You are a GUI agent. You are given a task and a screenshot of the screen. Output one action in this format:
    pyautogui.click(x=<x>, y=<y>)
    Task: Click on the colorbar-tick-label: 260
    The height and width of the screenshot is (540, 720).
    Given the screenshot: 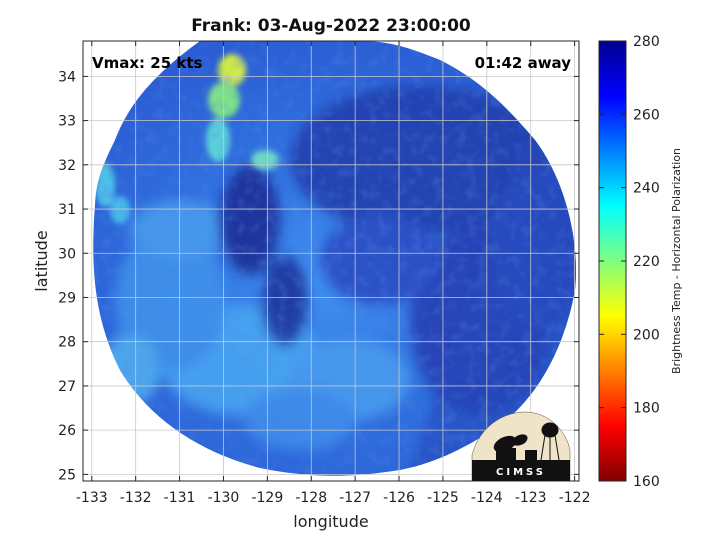 What is the action you would take?
    pyautogui.click(x=646, y=115)
    